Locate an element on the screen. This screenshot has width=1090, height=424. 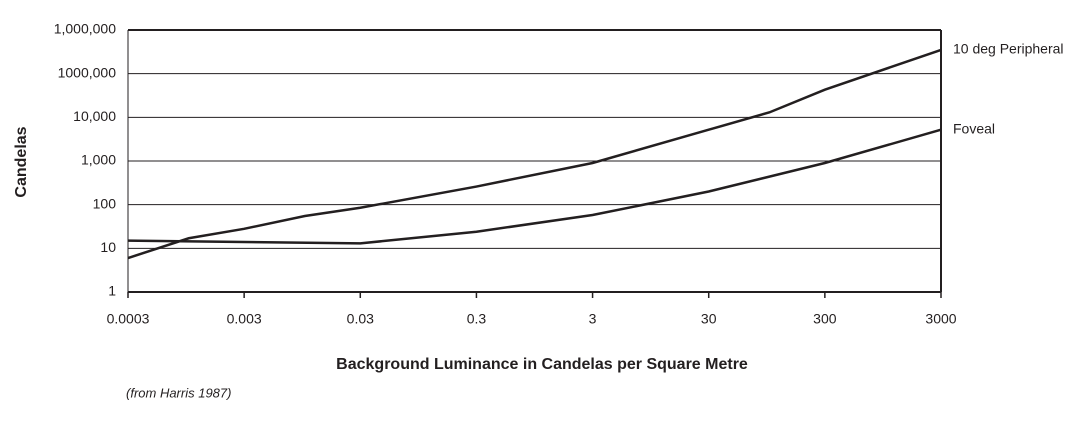
y-tick-label: 1 is located at coordinates (112, 291).